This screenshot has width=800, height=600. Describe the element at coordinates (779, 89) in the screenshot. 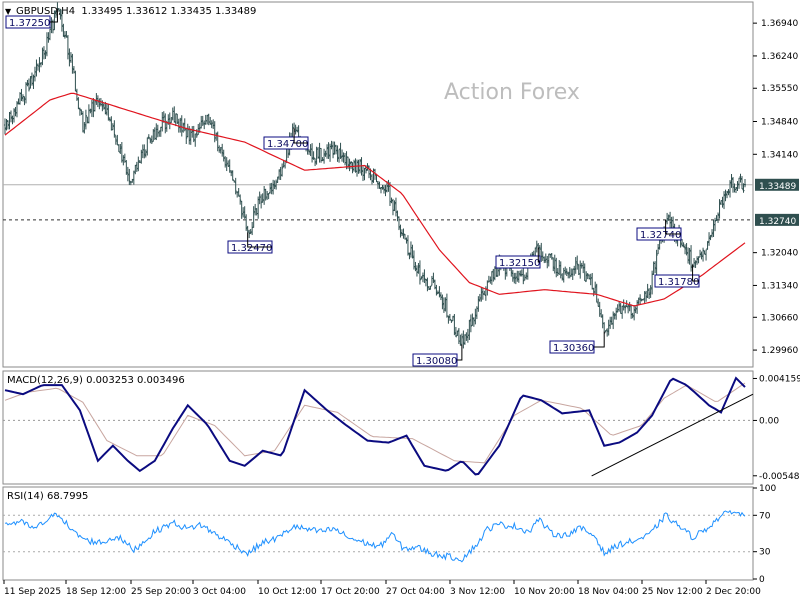

I see `price-tick-label: 1.35550` at that location.